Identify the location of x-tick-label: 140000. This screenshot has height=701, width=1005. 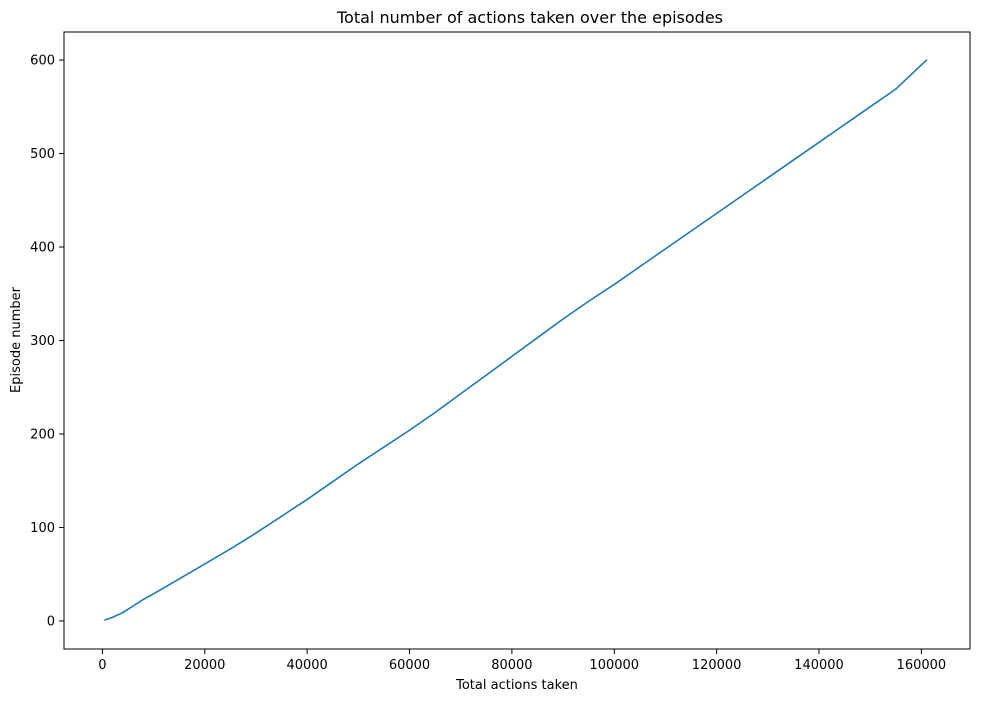
(819, 665).